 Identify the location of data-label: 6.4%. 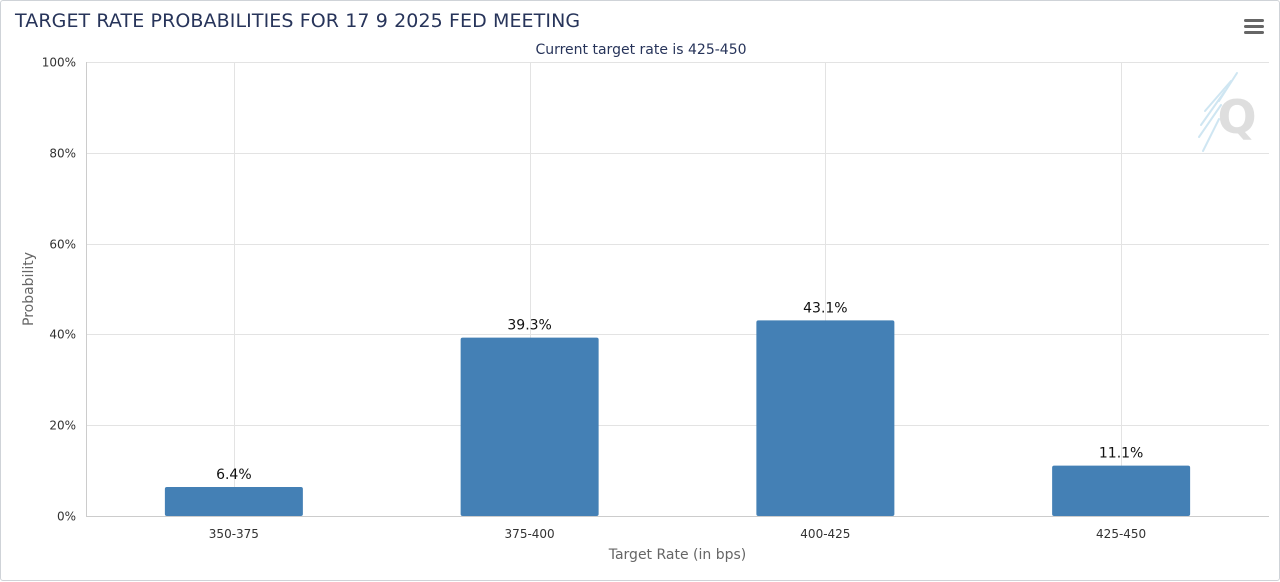
(234, 475).